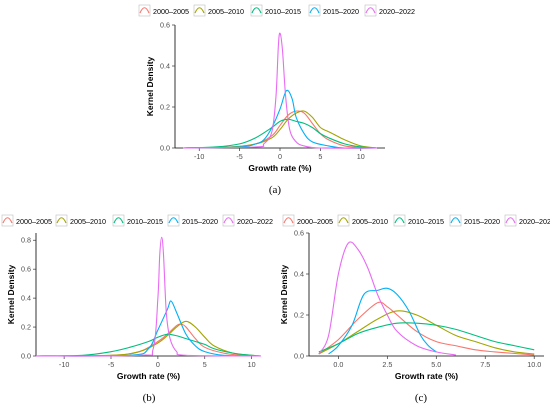  I want to click on x-tick-label: -5, so click(111, 364).